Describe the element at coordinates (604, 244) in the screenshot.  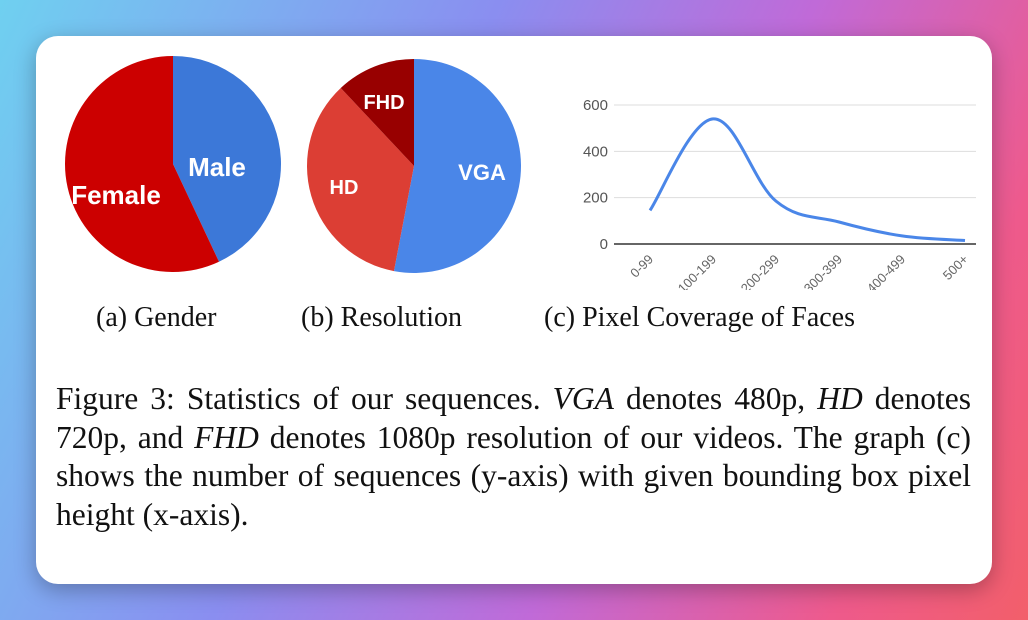
I see `y-tick-label: 0` at that location.